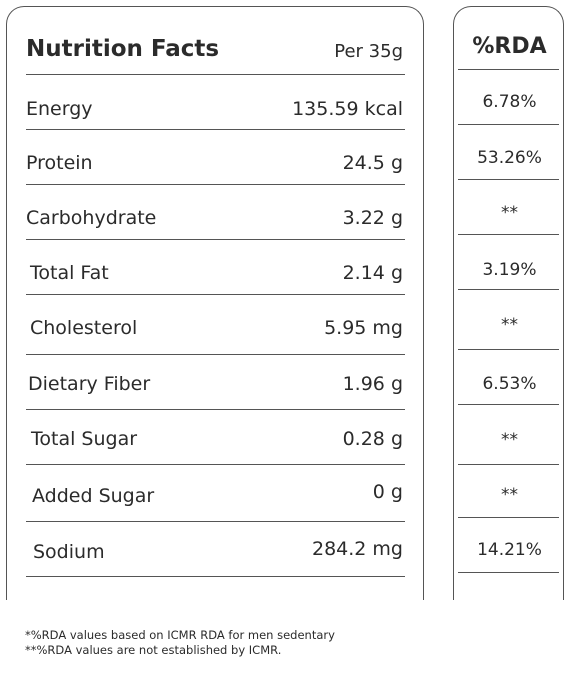  Describe the element at coordinates (123, 49) in the screenshot. I see `nutrition-facts-title: Nutrition Facts` at that location.